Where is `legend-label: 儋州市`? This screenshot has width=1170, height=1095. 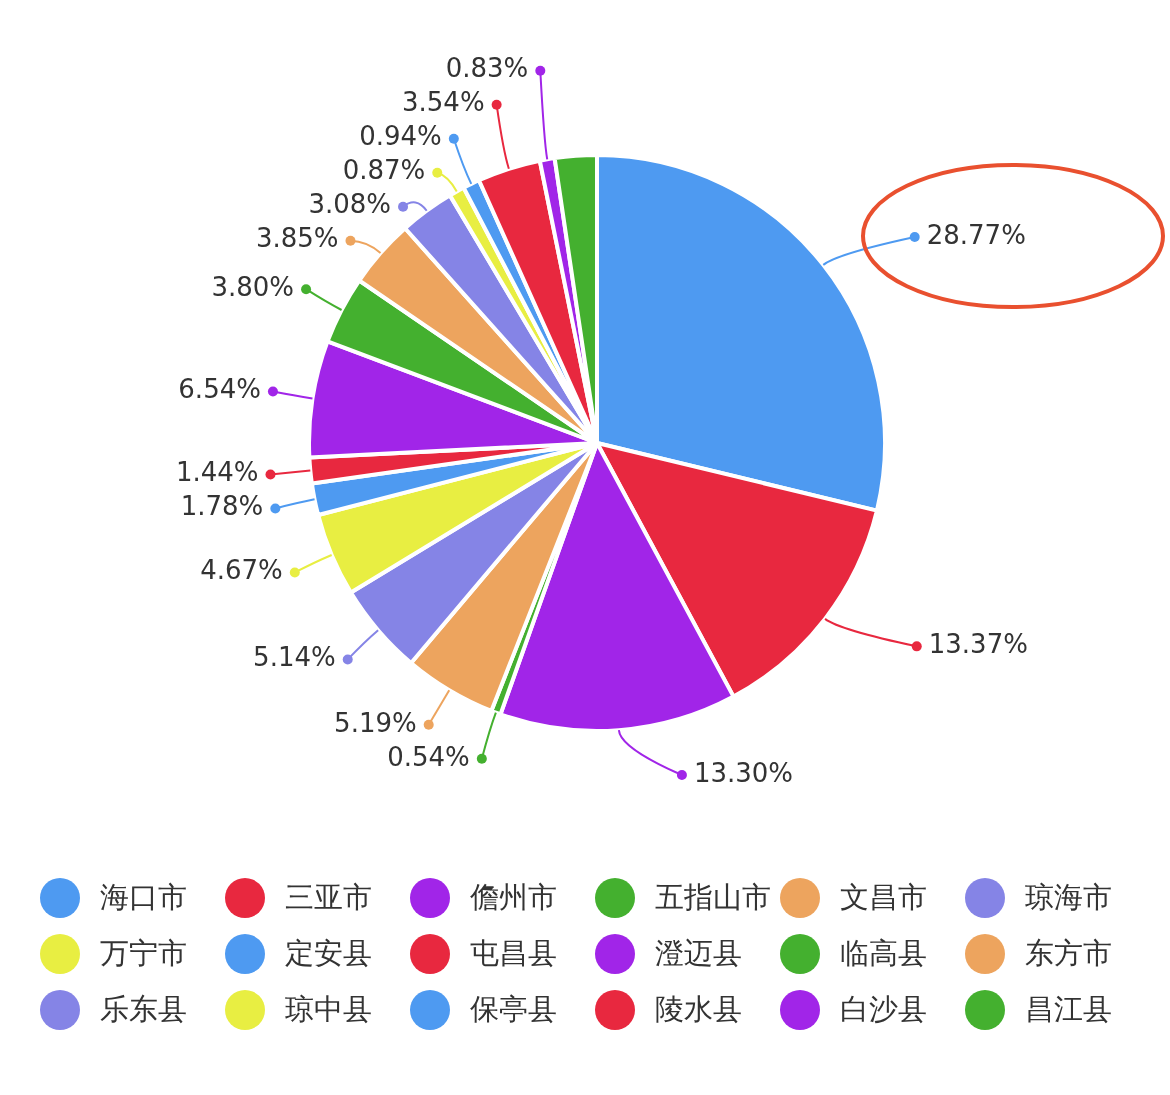
legend-label: 儋州市 is located at coordinates (513, 897).